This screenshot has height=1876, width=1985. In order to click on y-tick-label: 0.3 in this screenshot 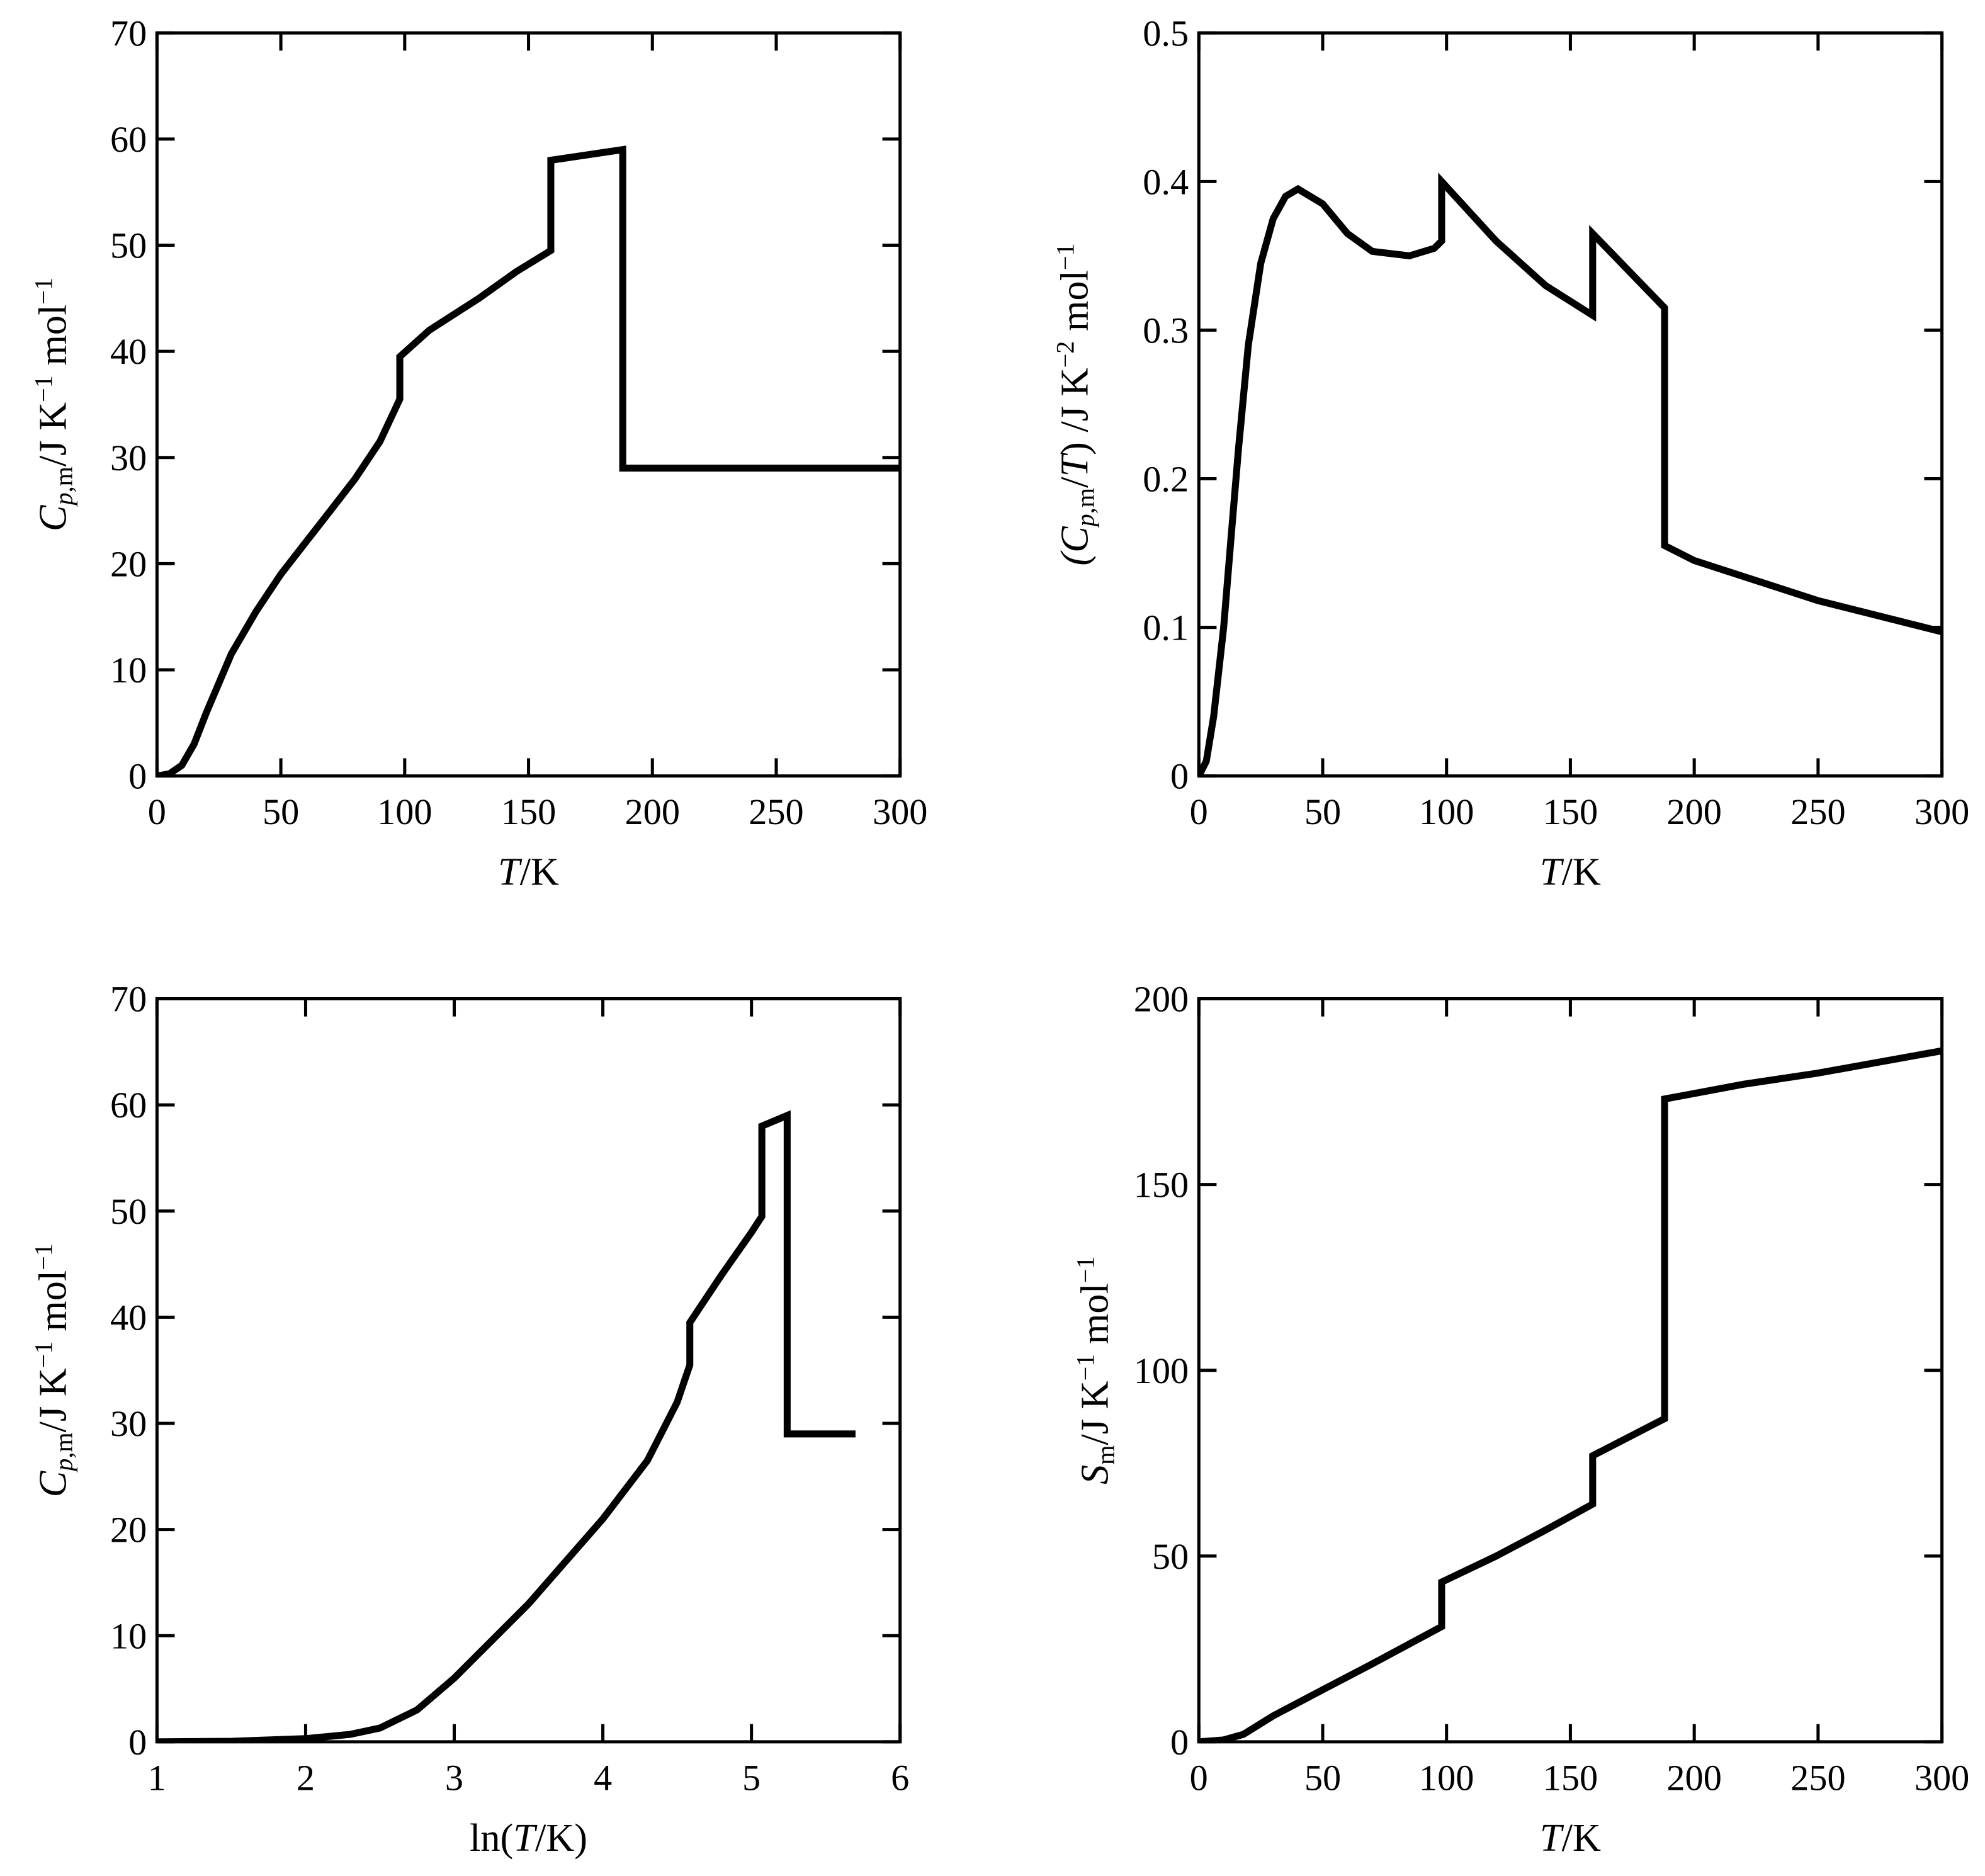, I will do `click(1166, 330)`.